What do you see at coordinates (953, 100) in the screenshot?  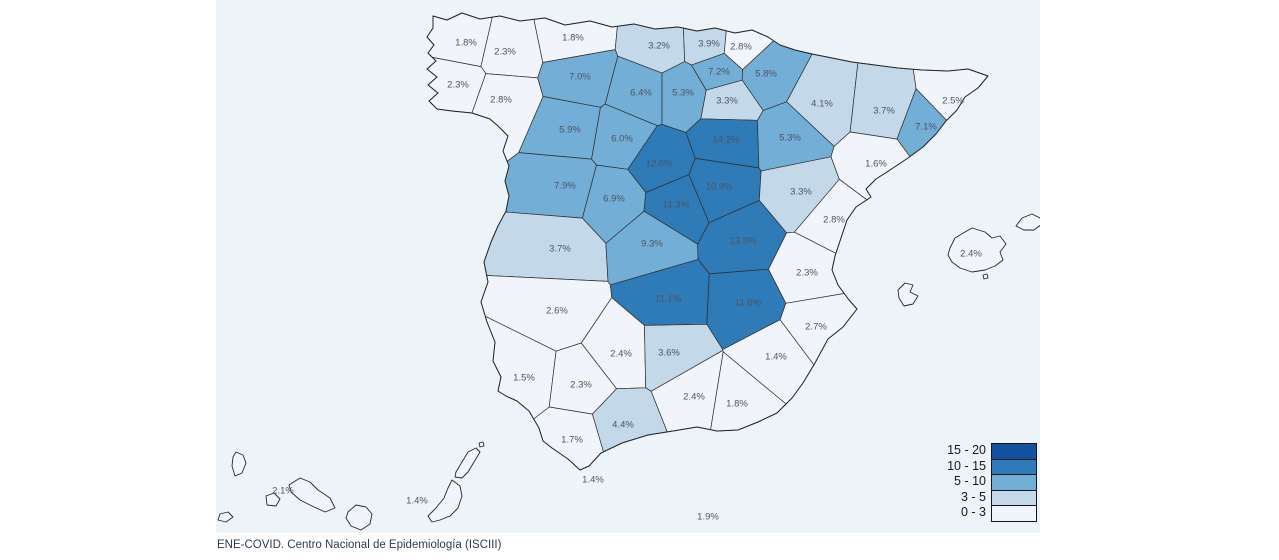 I see `province-value-label: 2.5%` at bounding box center [953, 100].